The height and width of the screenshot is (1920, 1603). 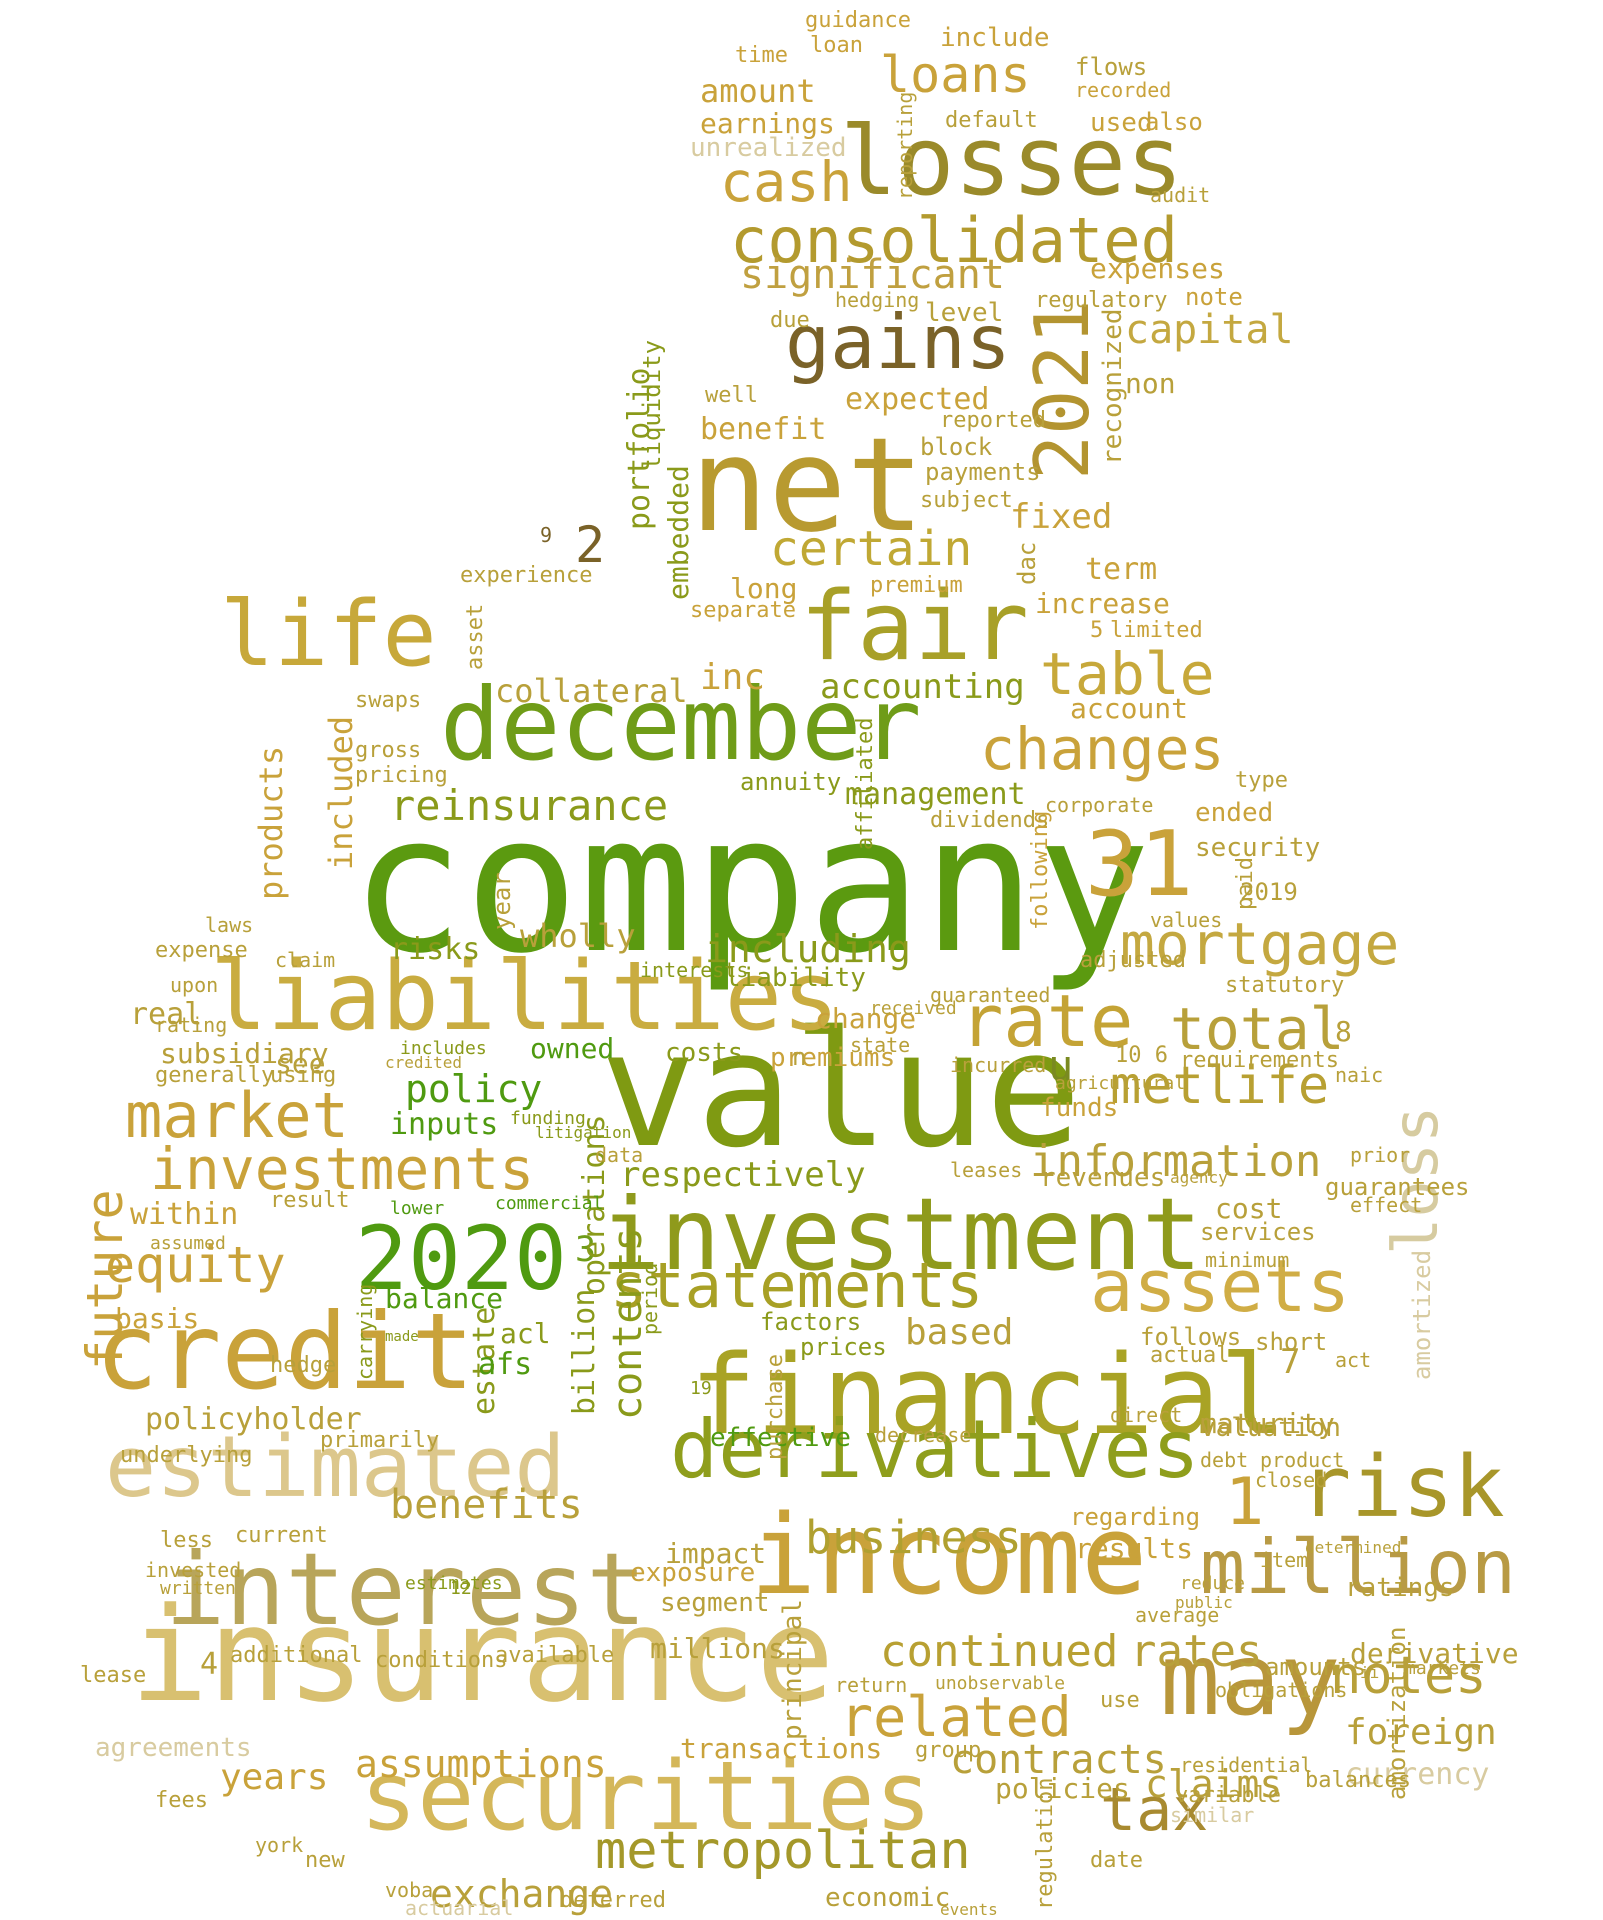 What do you see at coordinates (253, 1419) in the screenshot?
I see `word-policyholder: policyholder` at bounding box center [253, 1419].